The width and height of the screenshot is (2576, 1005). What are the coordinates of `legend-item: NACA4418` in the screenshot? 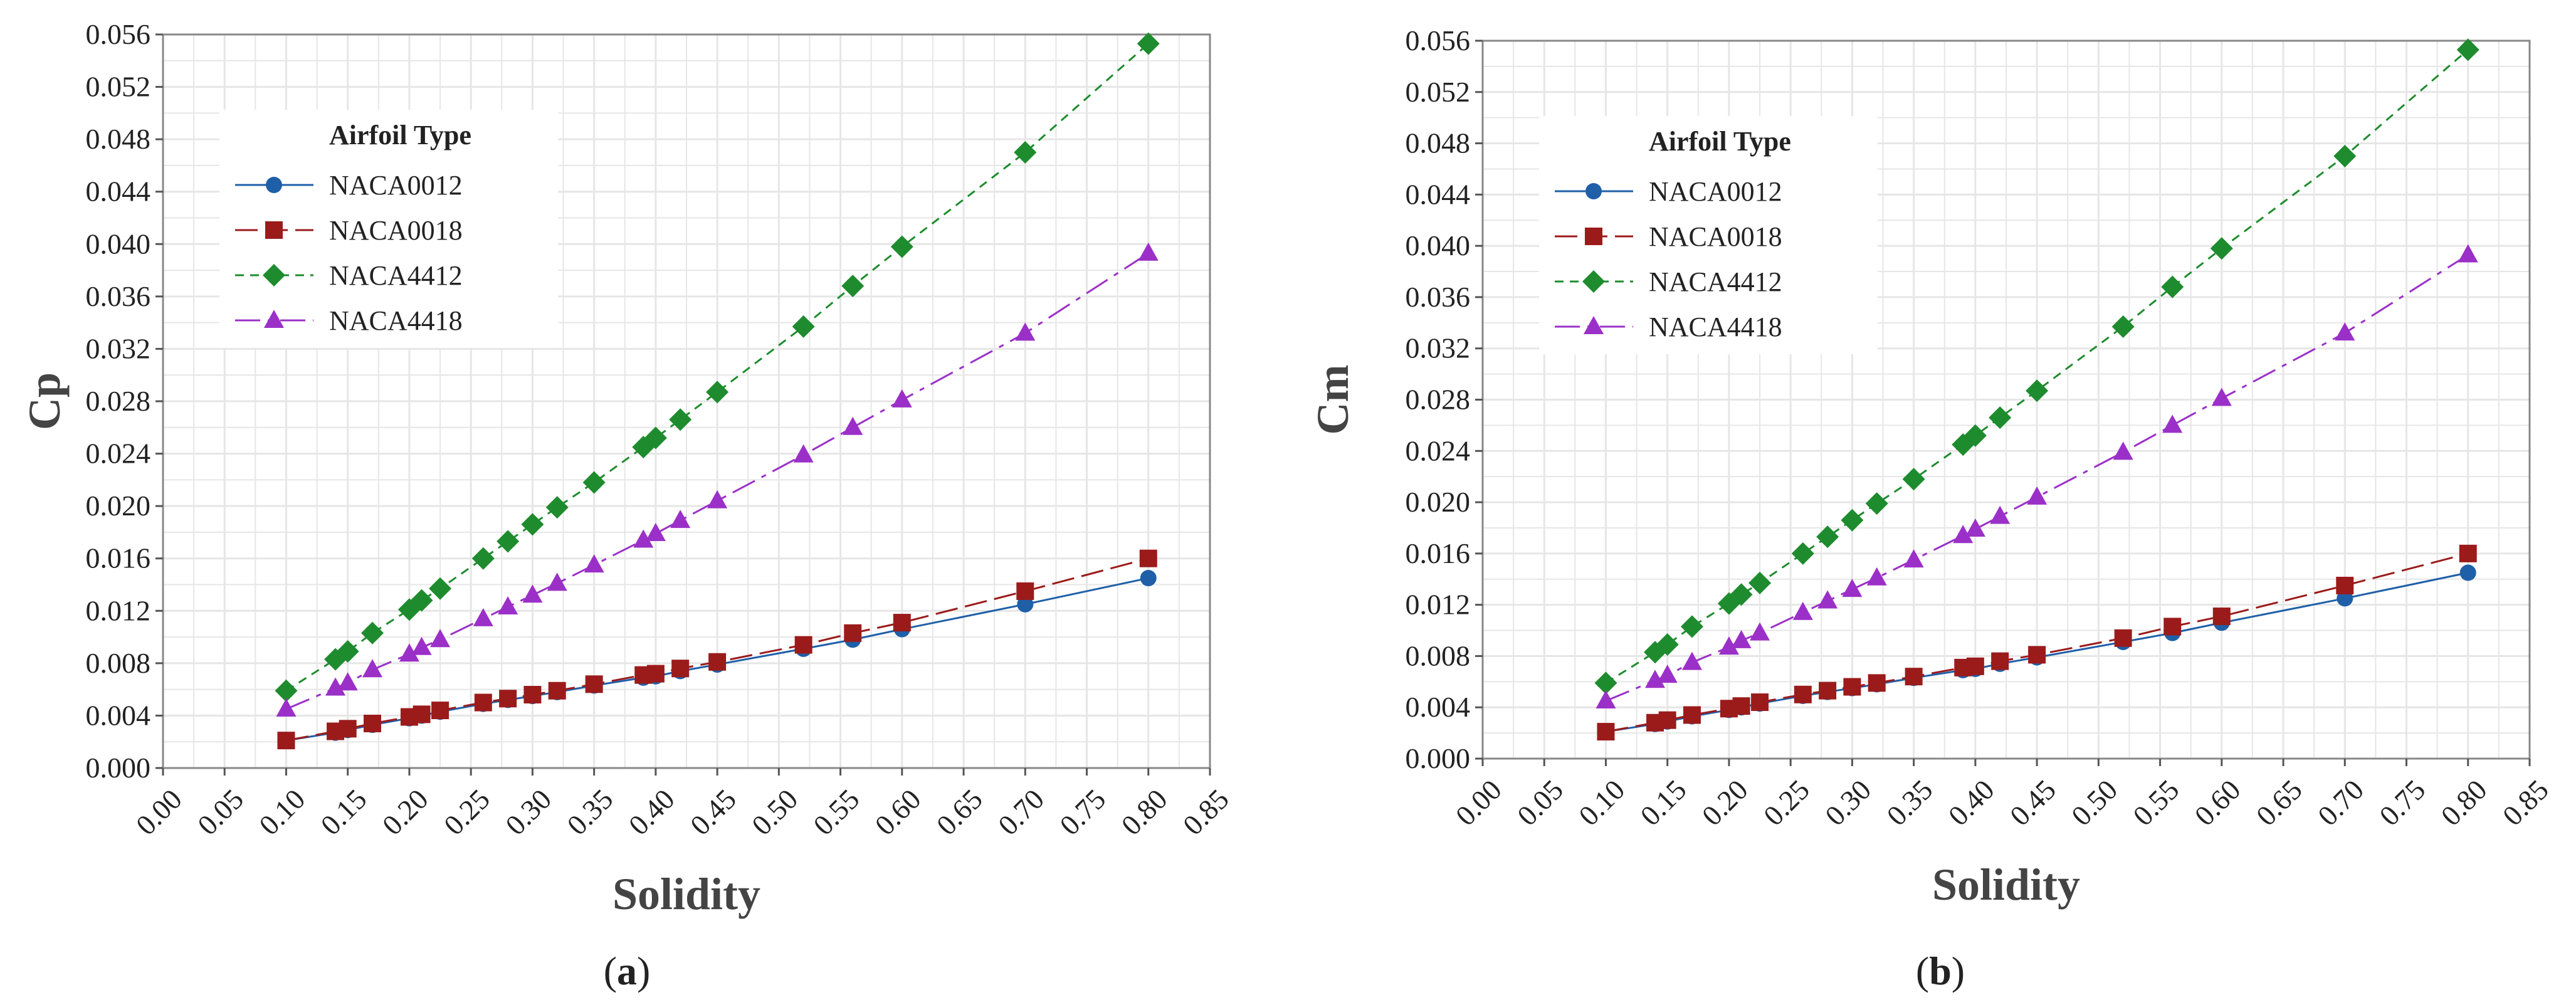 It's located at (349, 320).